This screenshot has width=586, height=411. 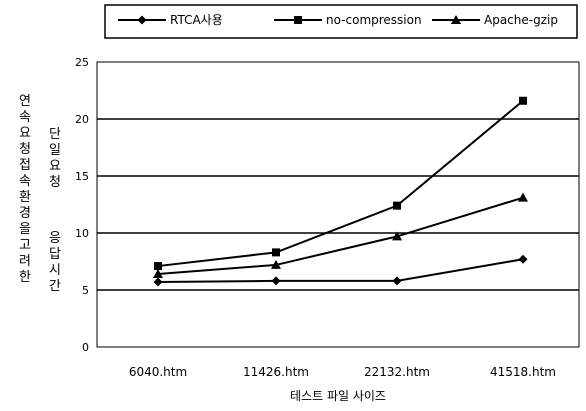 I want to click on y-tick-label: 5, so click(x=85, y=290).